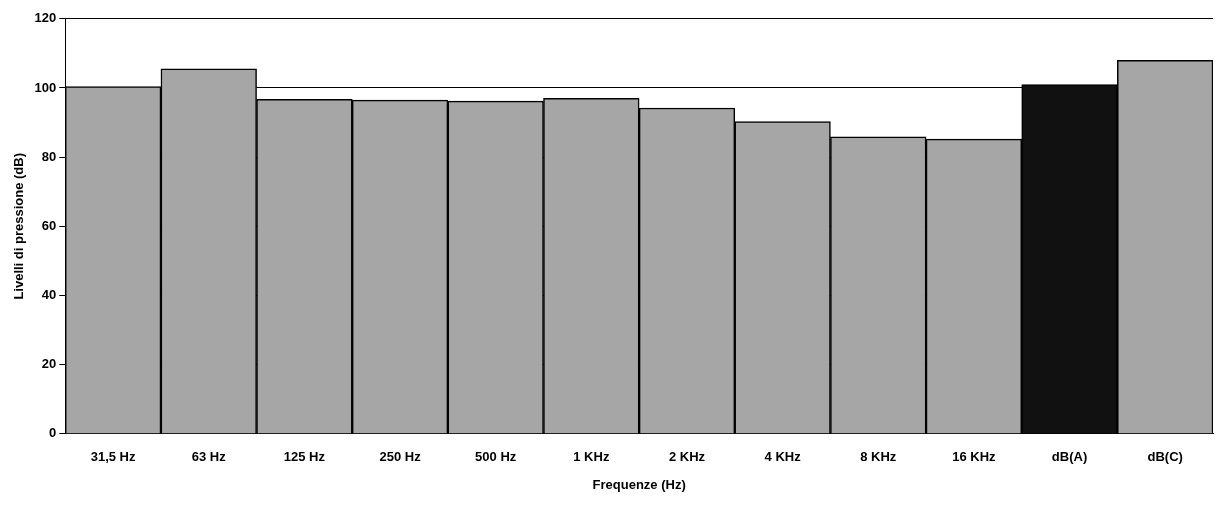 The width and height of the screenshot is (1231, 505). I want to click on x-tick-label: 4 KHz, so click(783, 457).